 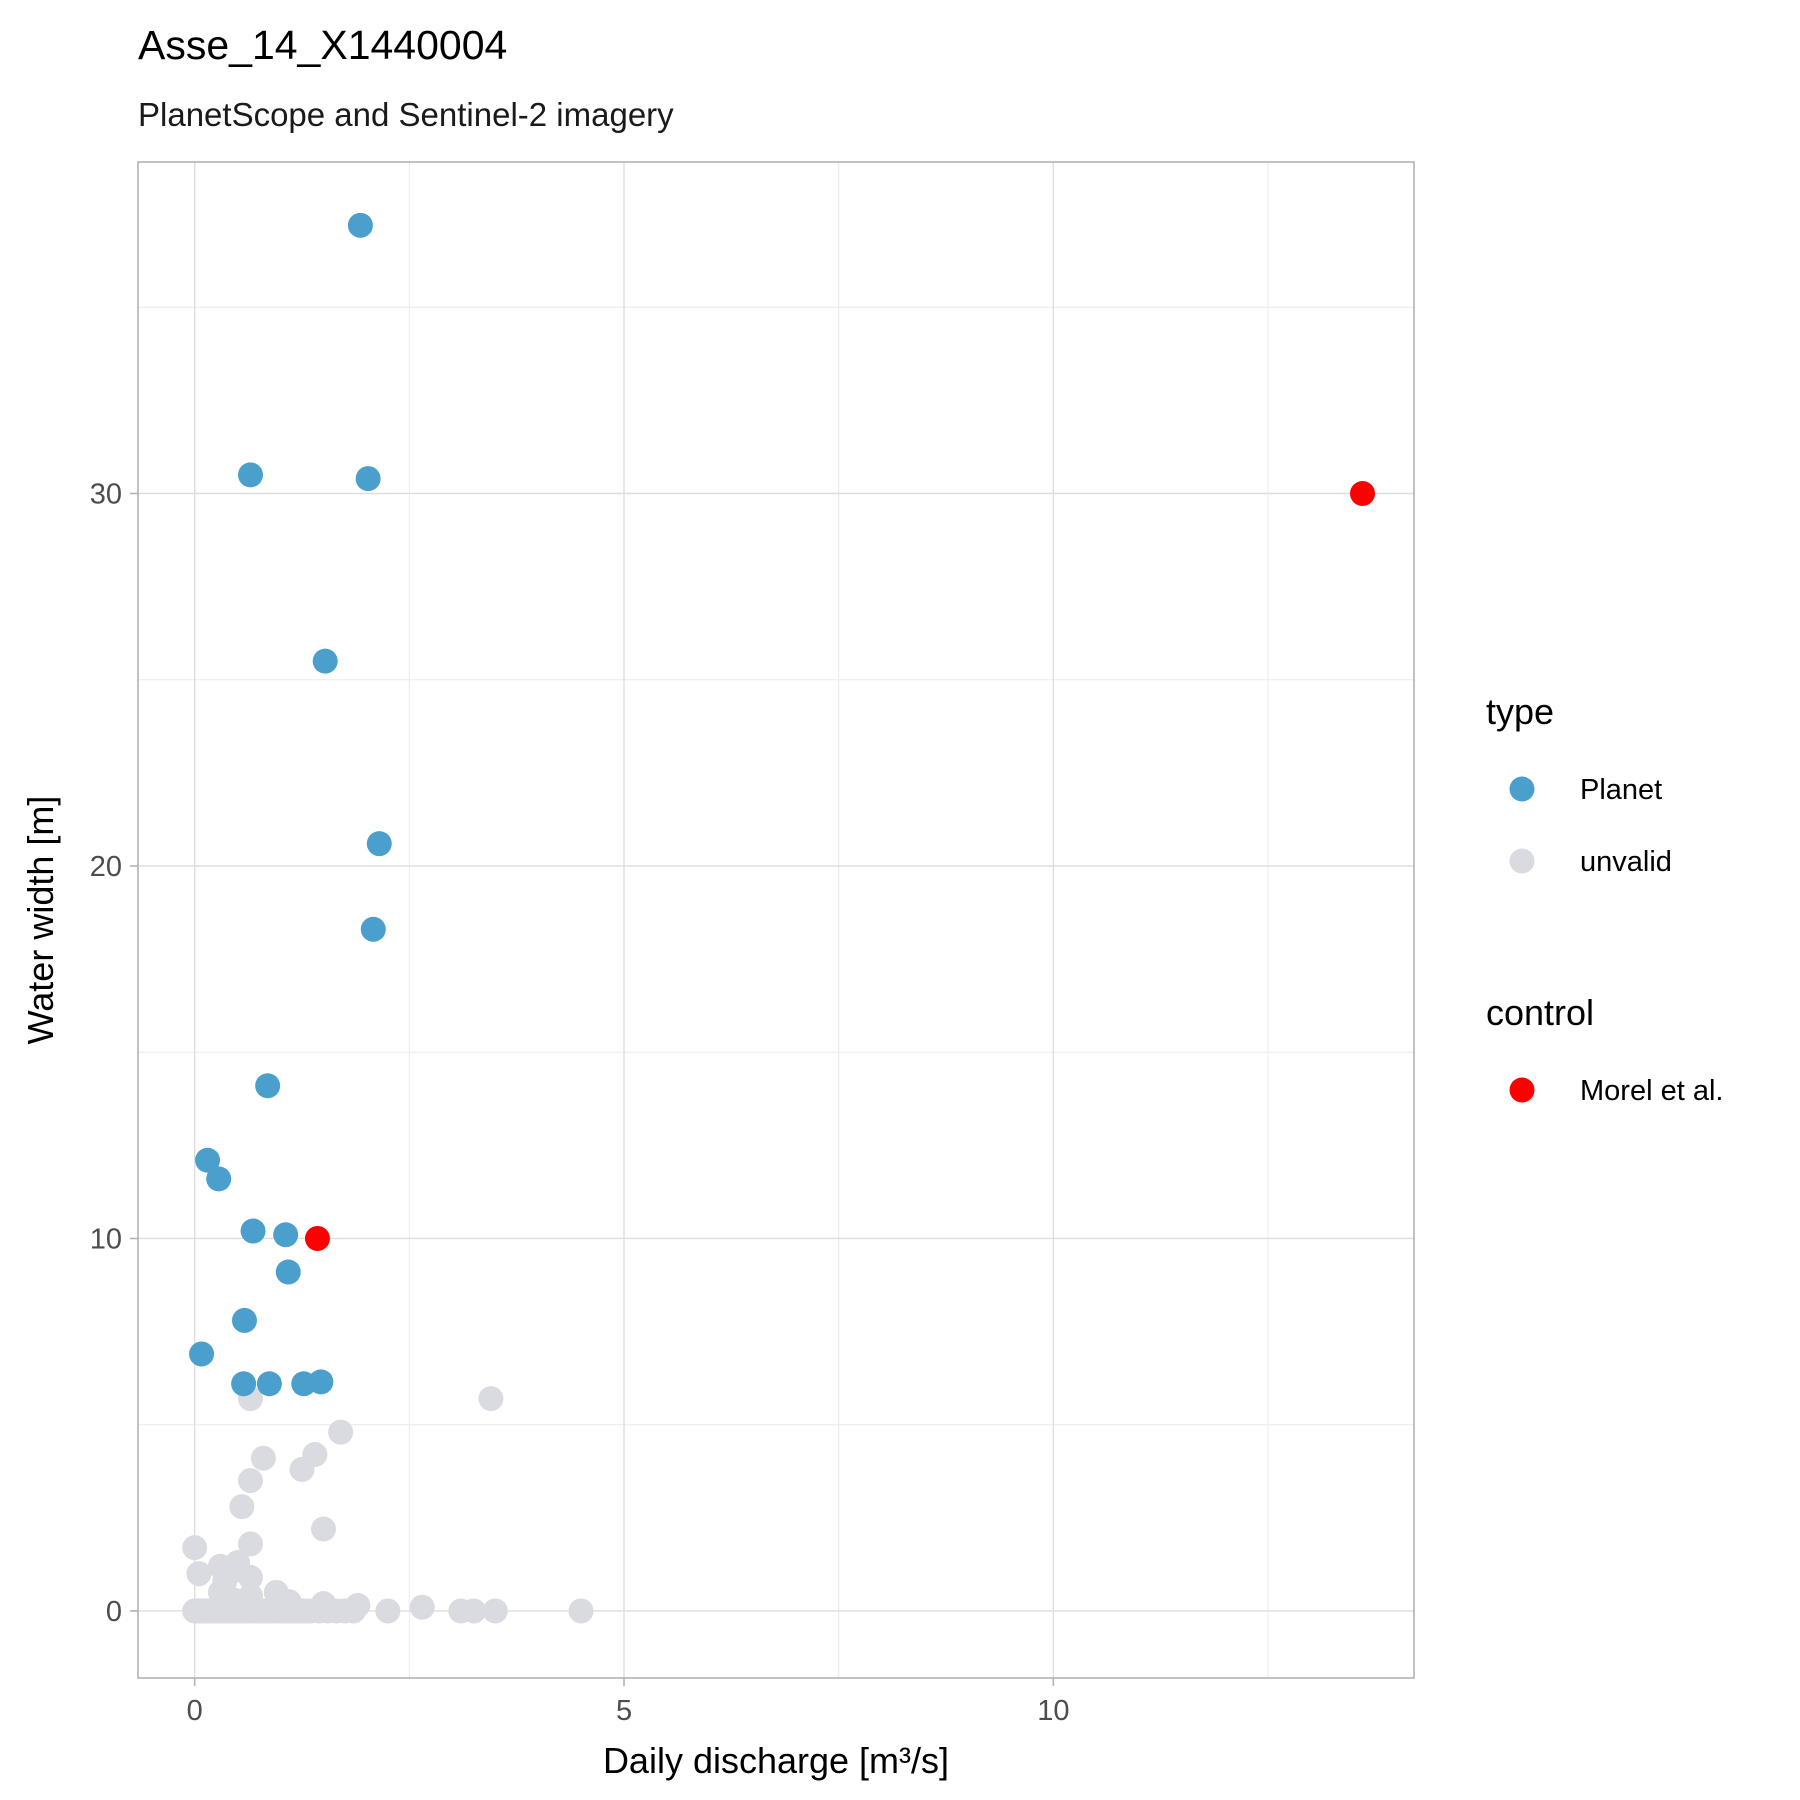 What do you see at coordinates (1053, 1711) in the screenshot?
I see `x-tick-label: 10` at bounding box center [1053, 1711].